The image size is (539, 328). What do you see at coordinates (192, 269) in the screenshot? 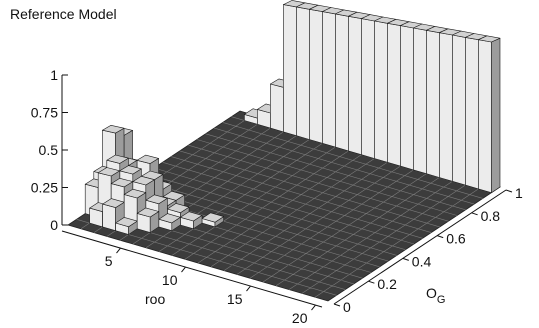
I see `x-axis` at bounding box center [192, 269].